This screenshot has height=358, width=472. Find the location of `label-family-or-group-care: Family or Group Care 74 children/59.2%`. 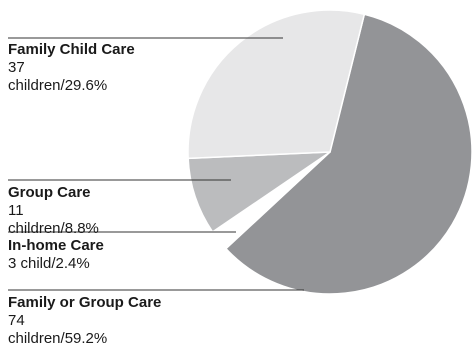

label-family-or-group-care: Family or Group Care 74 children/59.2% is located at coordinates (84, 321).